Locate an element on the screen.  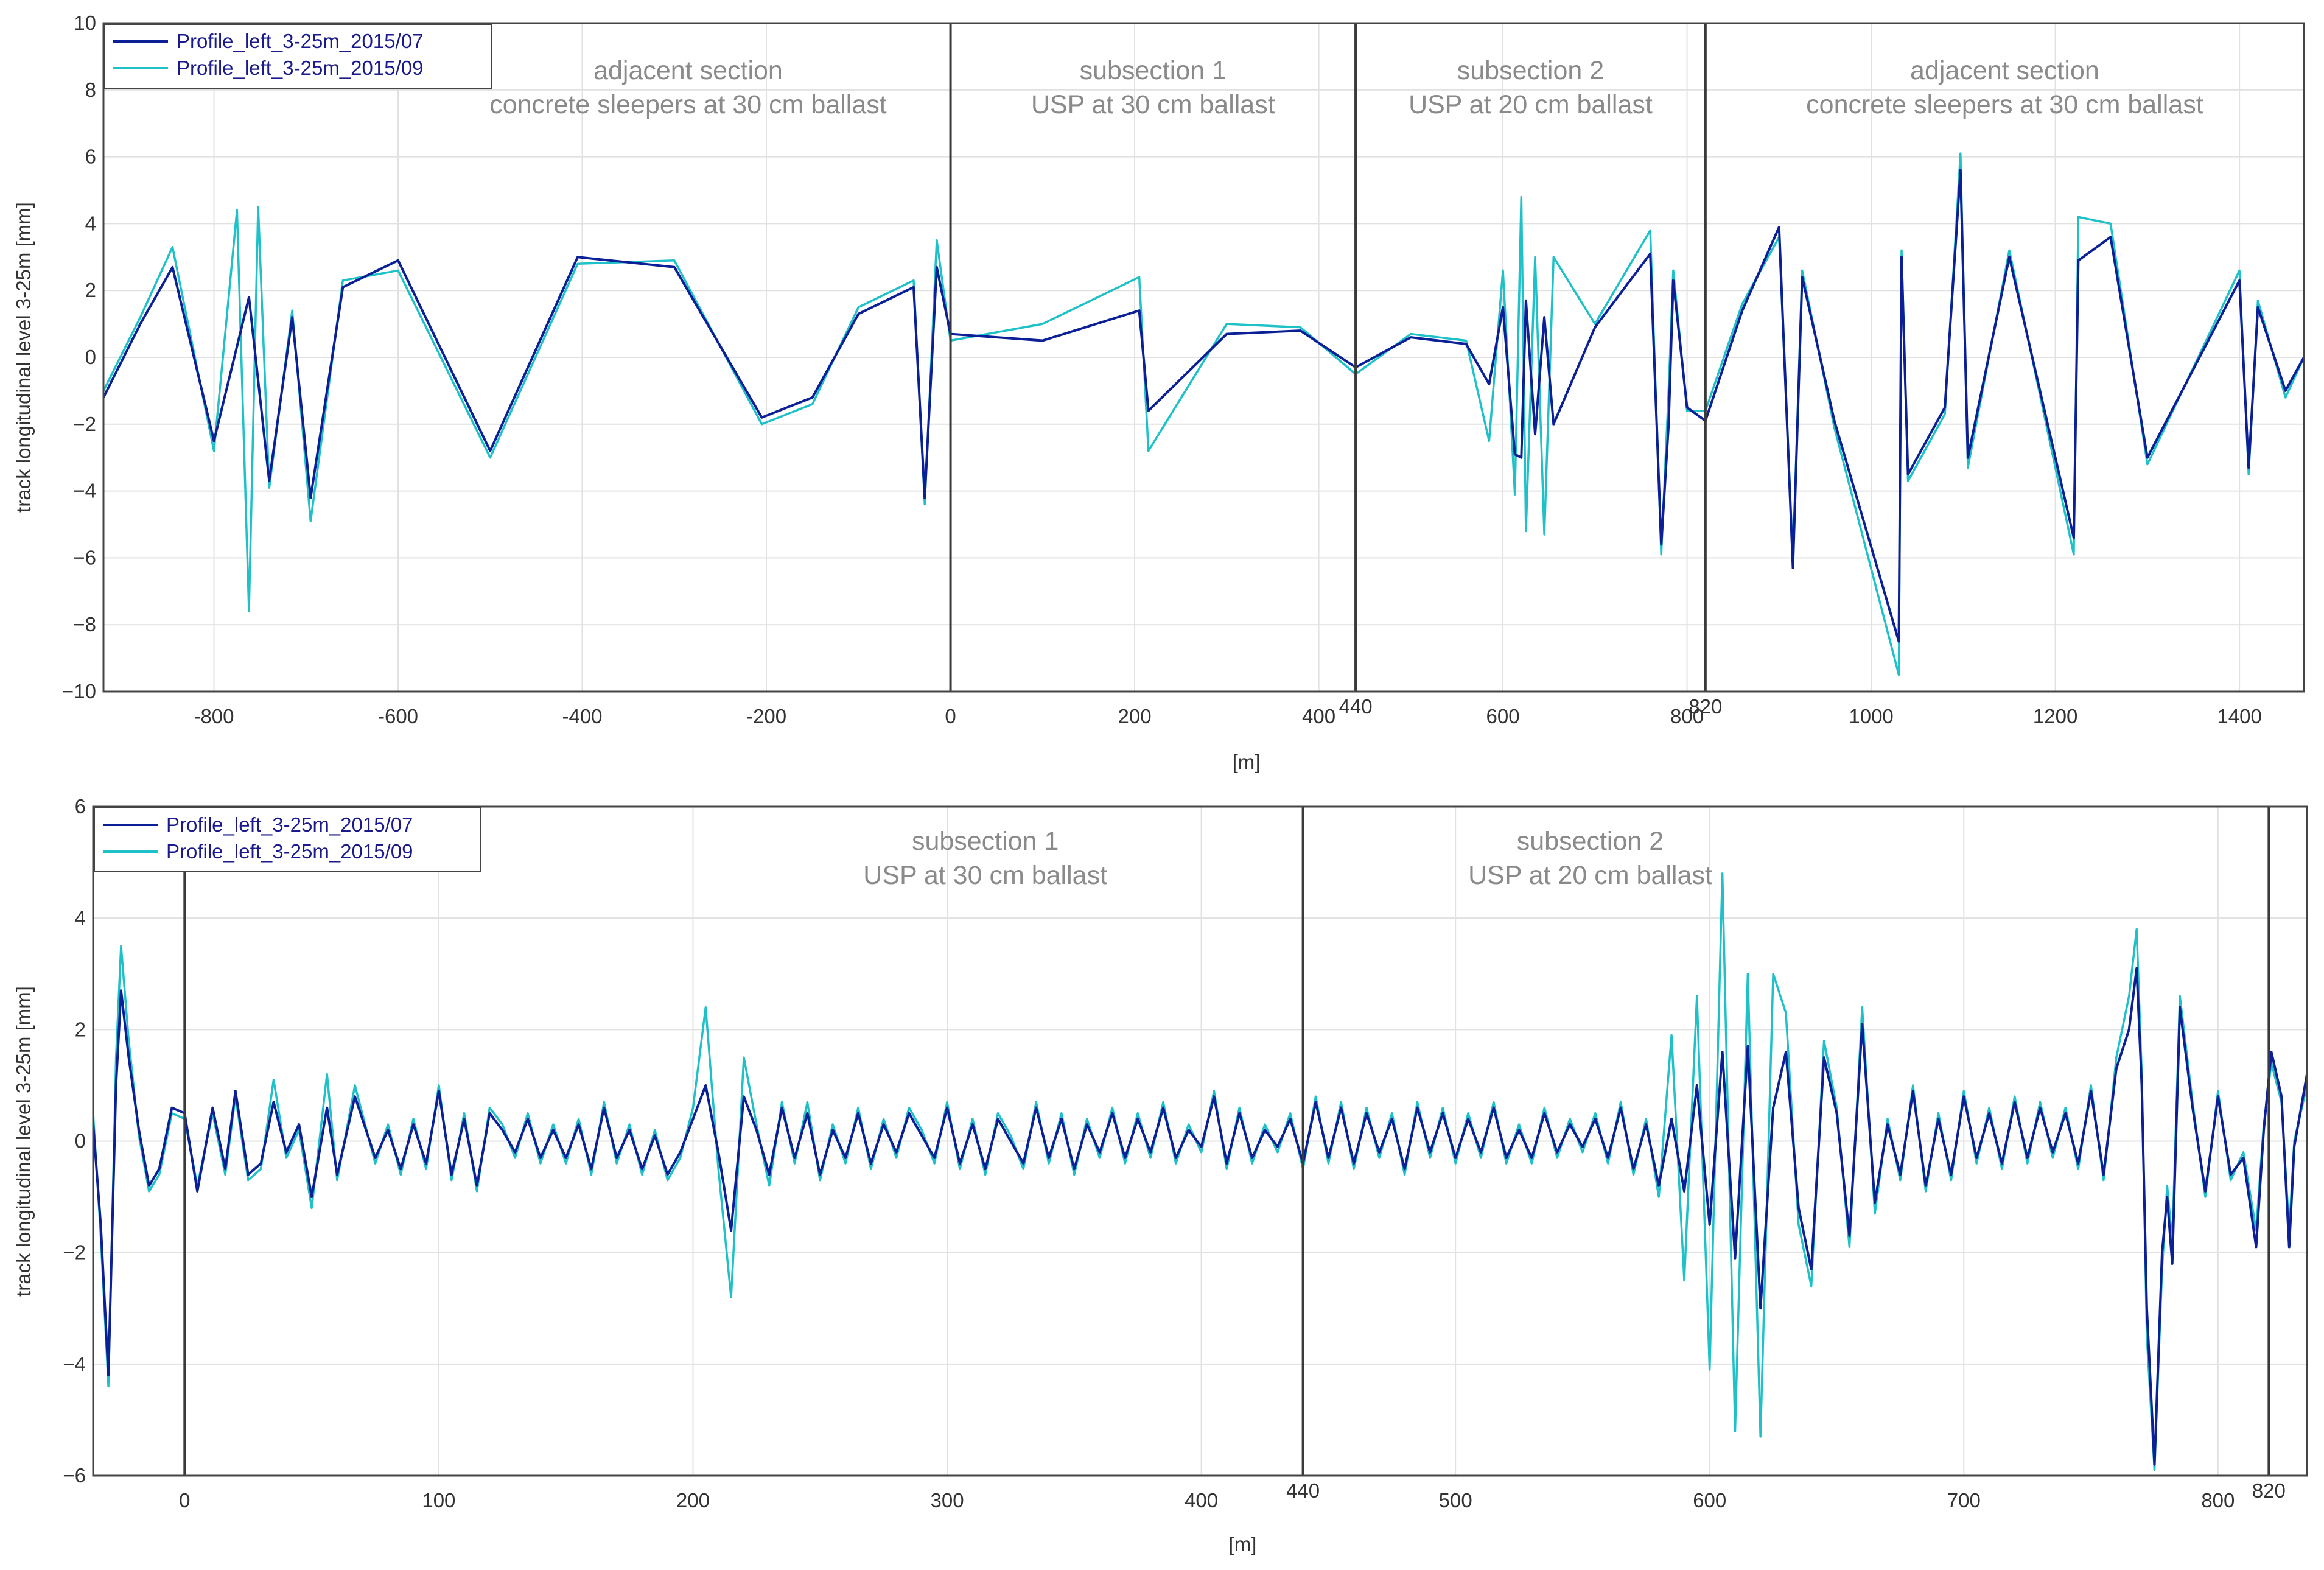
x-tick-label: 1200 is located at coordinates (2055, 716).